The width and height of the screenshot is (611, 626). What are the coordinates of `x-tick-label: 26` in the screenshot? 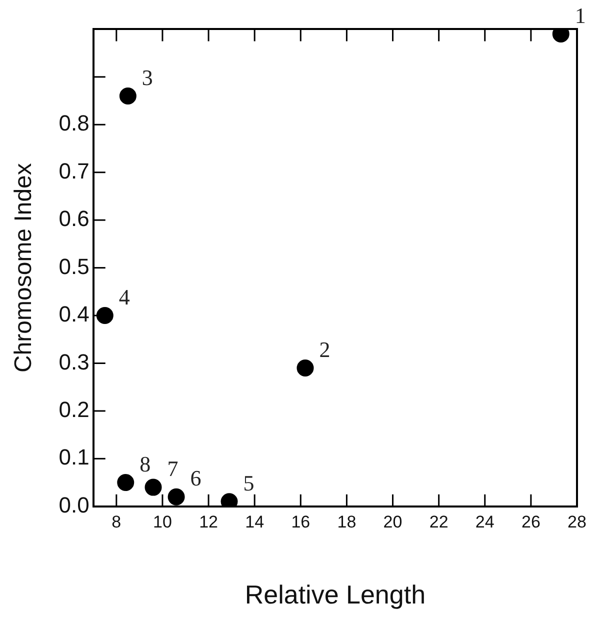 It's located at (530, 522).